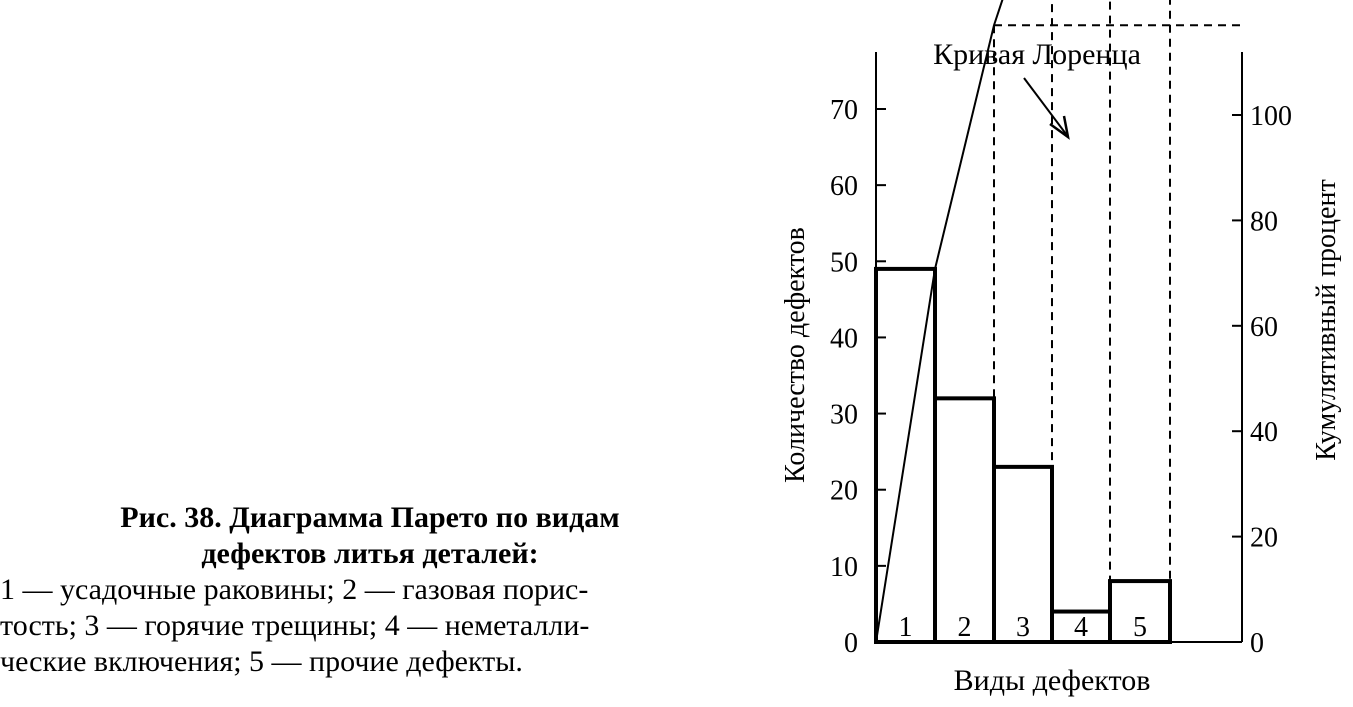 This screenshot has width=1353, height=707. What do you see at coordinates (370, 517) in the screenshot?
I see `caption-title-line-1: Рис. 38. Диаграмма Парето по видам` at bounding box center [370, 517].